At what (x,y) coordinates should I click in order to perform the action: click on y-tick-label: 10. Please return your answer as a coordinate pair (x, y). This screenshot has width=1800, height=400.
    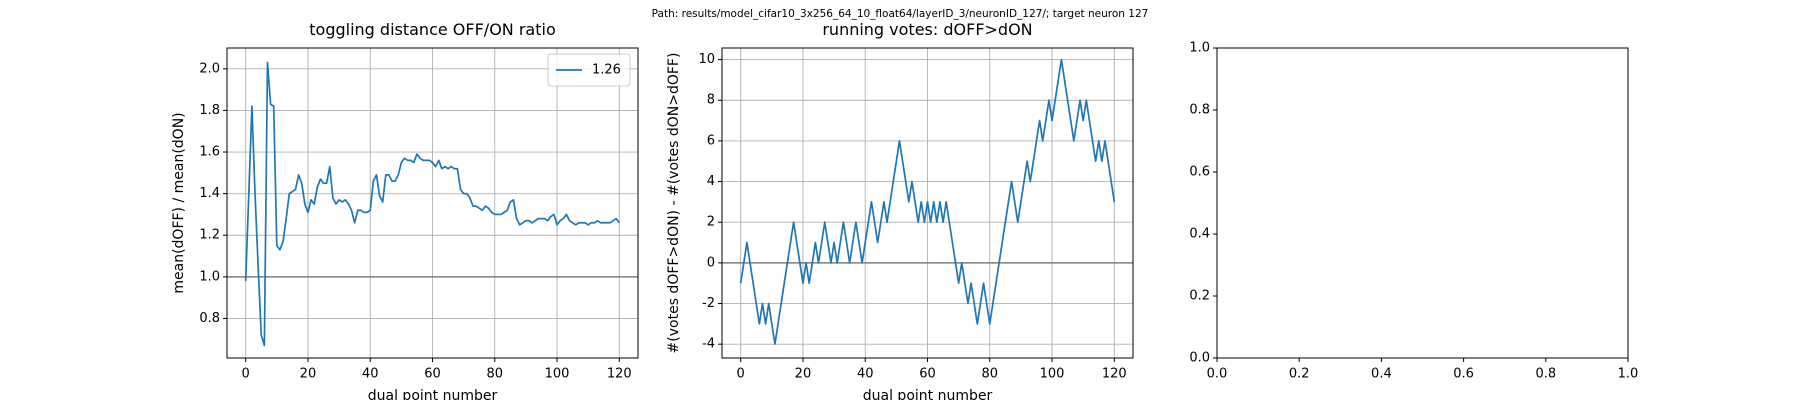
    Looking at the image, I should click on (706, 59).